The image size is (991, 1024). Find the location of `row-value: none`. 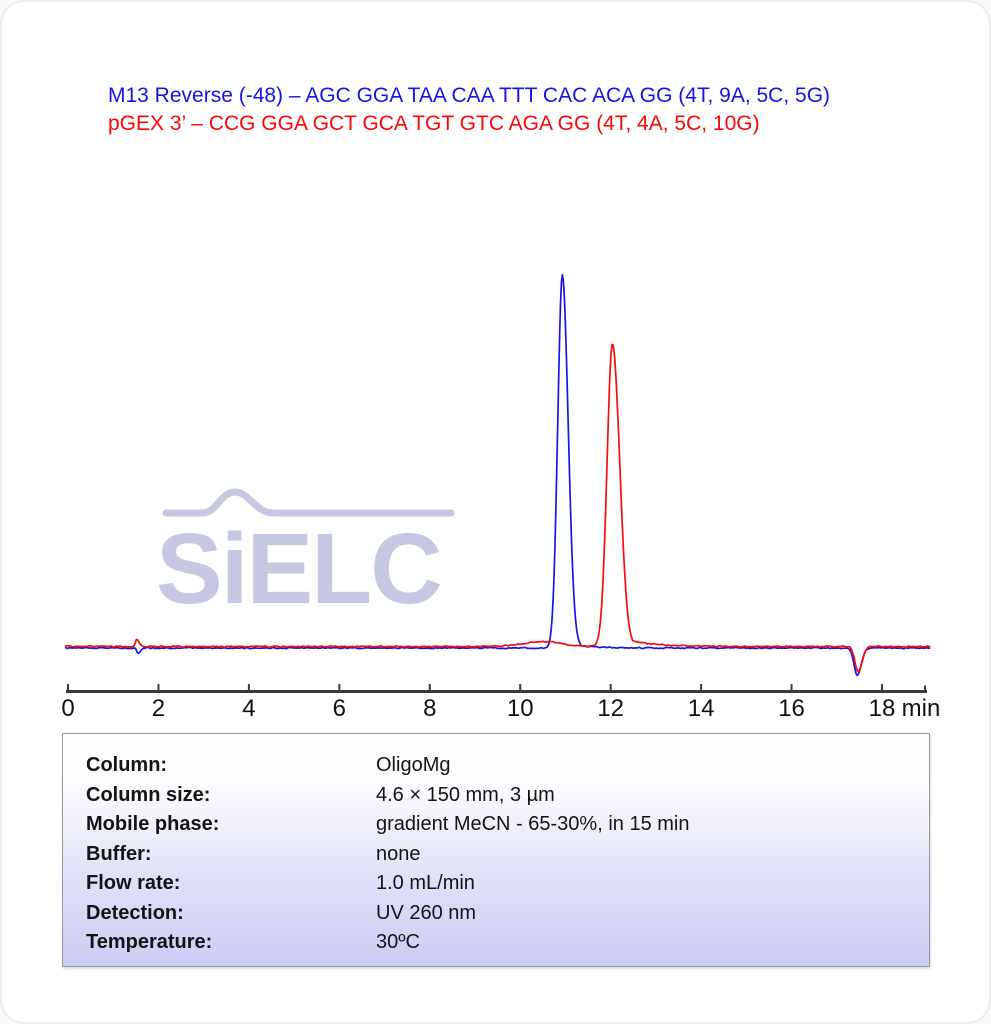

row-value: none is located at coordinates (398, 853).